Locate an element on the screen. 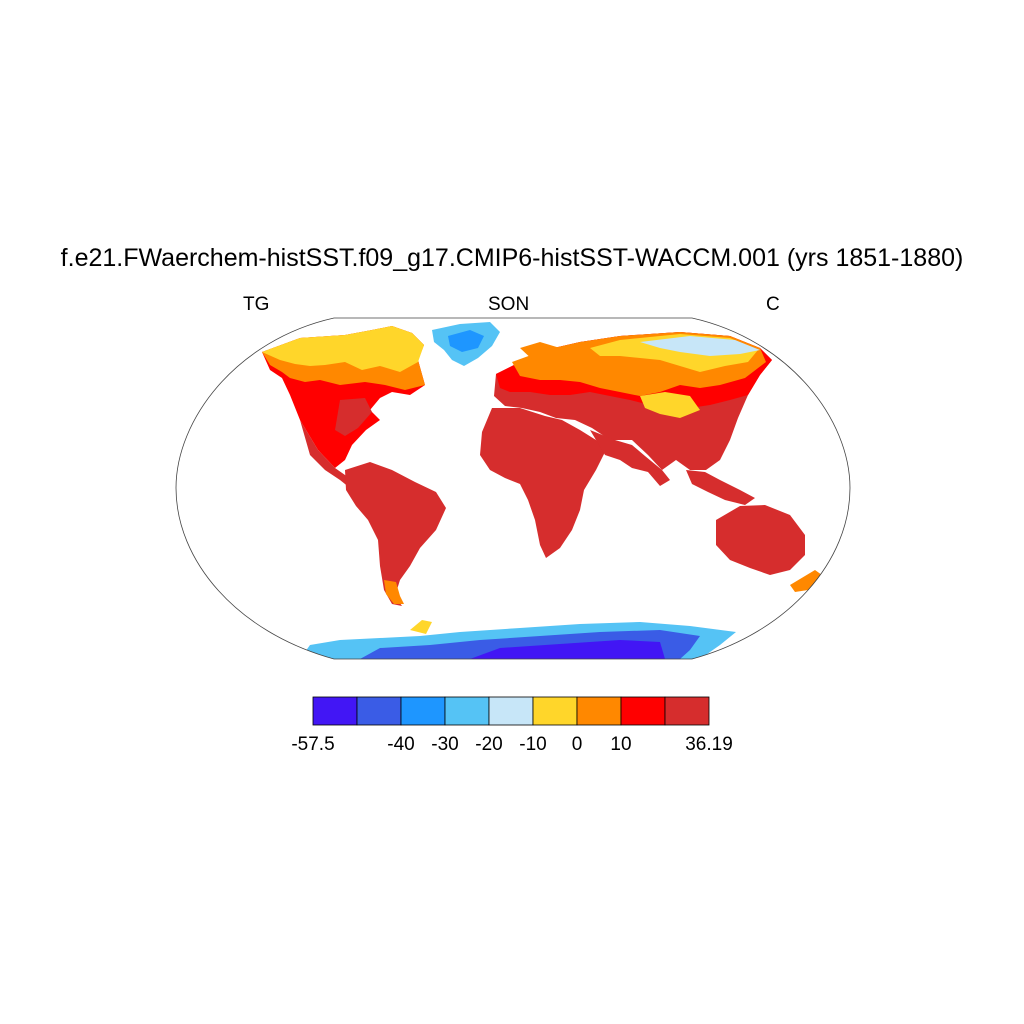 This screenshot has width=1024, height=1024. australia is located at coordinates (760, 540).